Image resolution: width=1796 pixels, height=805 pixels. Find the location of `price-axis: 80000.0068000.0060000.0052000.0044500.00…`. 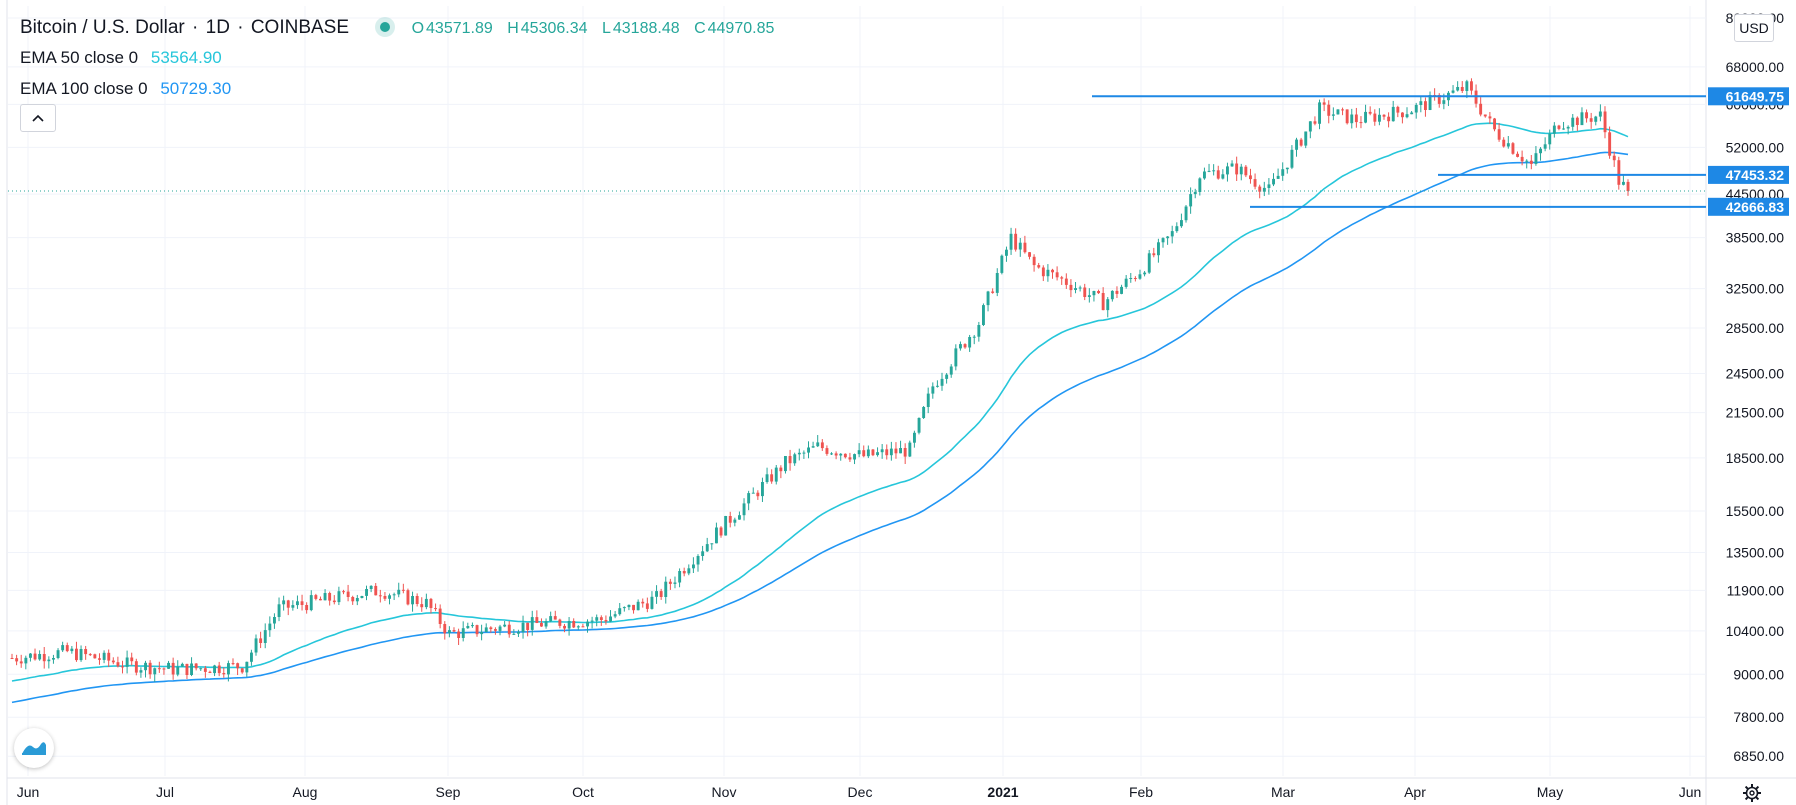

price-axis: 80000.0068000.0060000.0052000.0044500.00… is located at coordinates (1748, 387).